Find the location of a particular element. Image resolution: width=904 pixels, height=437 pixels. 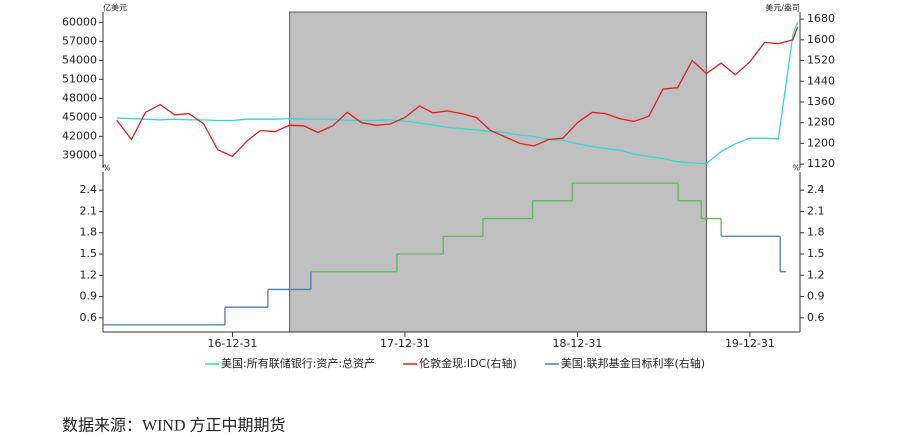

y2-axis-unit: 美元/盎司 is located at coordinates (782, 8).